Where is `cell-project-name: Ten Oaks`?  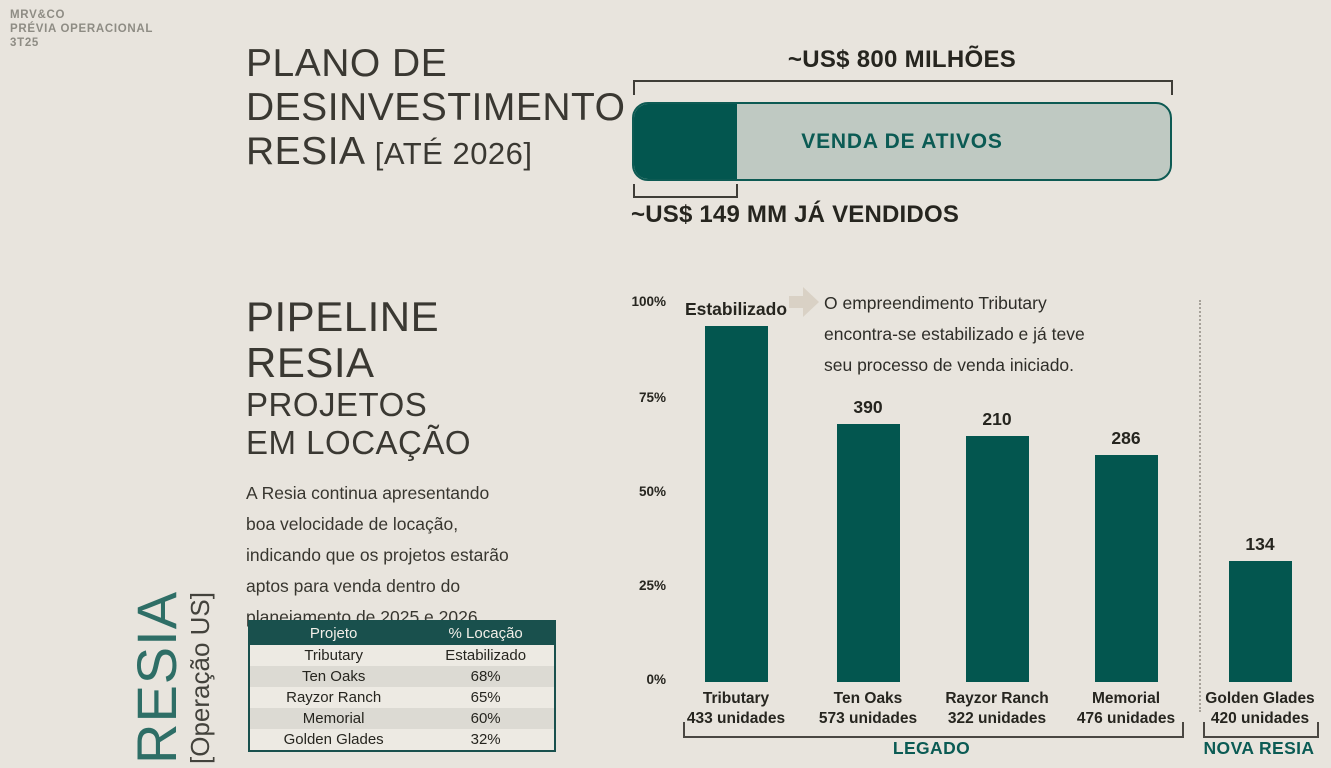
cell-project-name: Ten Oaks is located at coordinates (333, 676).